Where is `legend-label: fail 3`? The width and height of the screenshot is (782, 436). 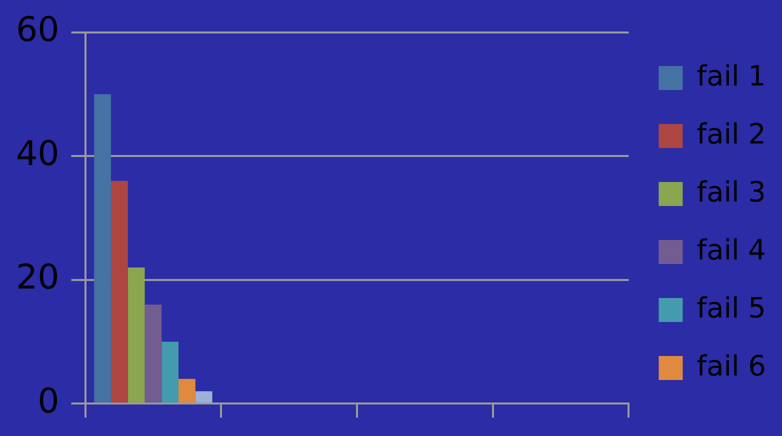 legend-label: fail 3 is located at coordinates (731, 191).